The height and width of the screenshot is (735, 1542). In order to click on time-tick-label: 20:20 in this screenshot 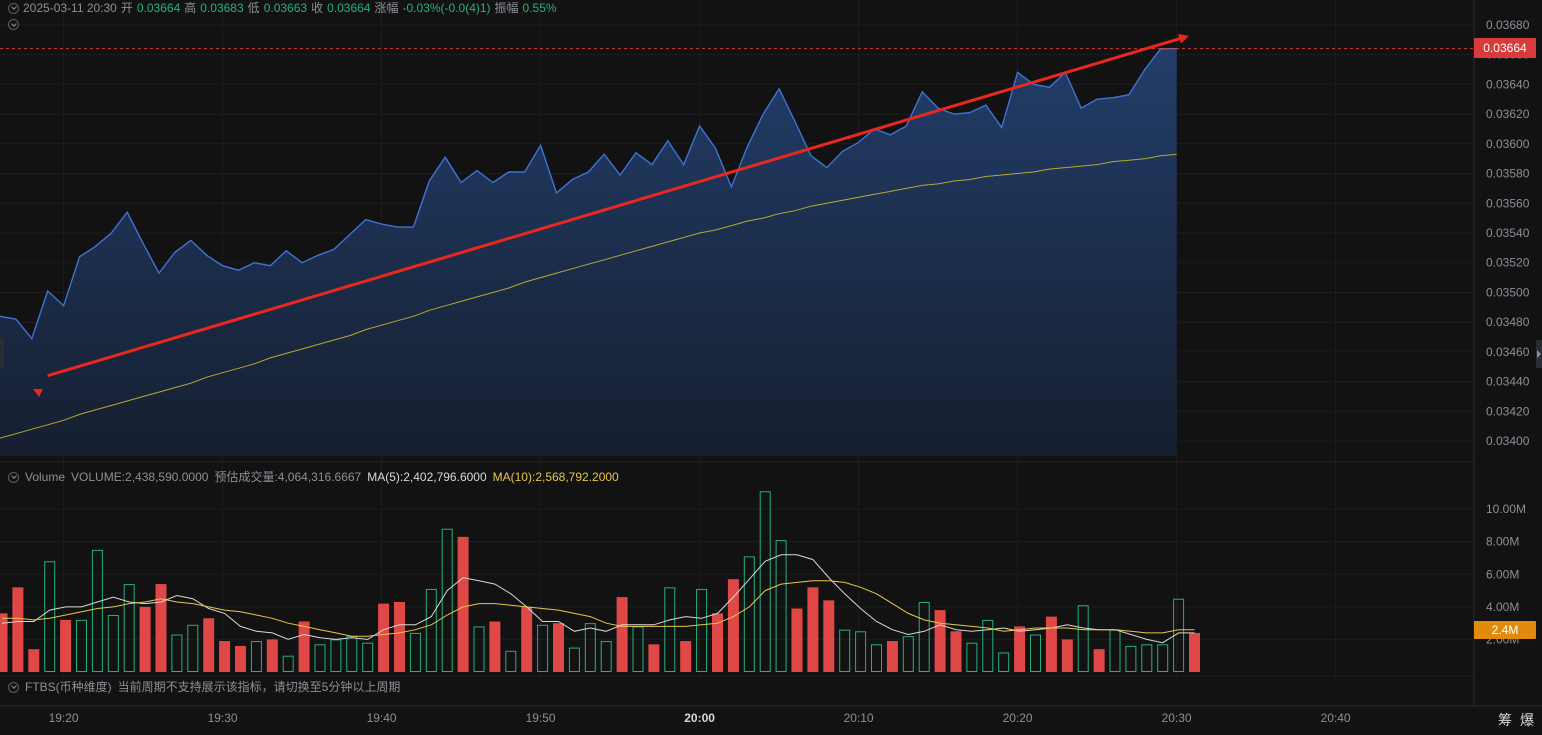, I will do `click(1018, 718)`.